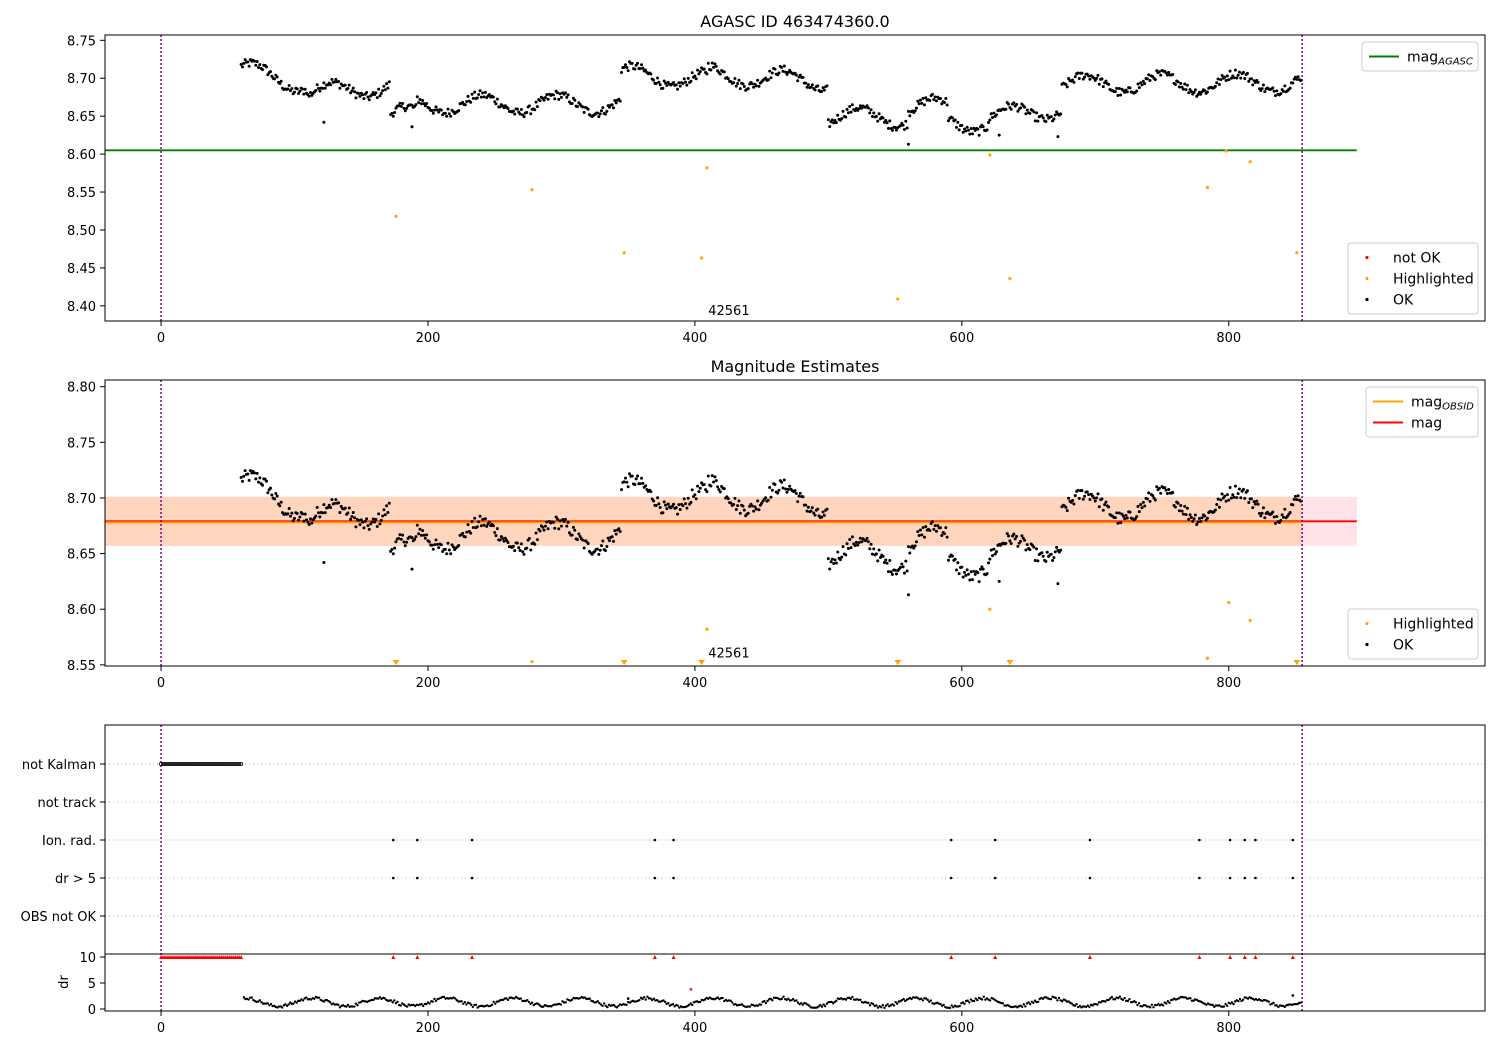  Describe the element at coordinates (1413, 634) in the screenshot. I see `legend-lower: Highlighted OK` at that location.